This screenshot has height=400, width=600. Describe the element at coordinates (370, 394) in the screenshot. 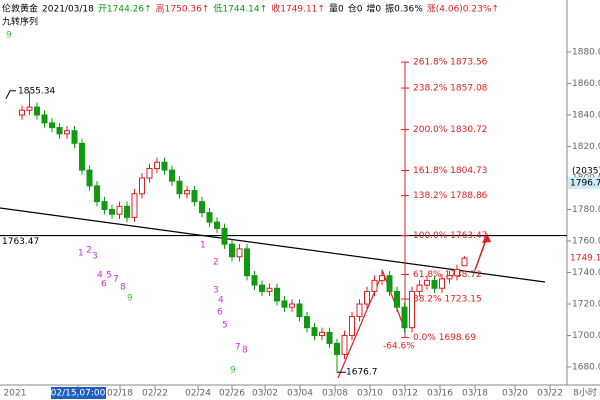

I see `x-tick-label: 03/10` at that location.